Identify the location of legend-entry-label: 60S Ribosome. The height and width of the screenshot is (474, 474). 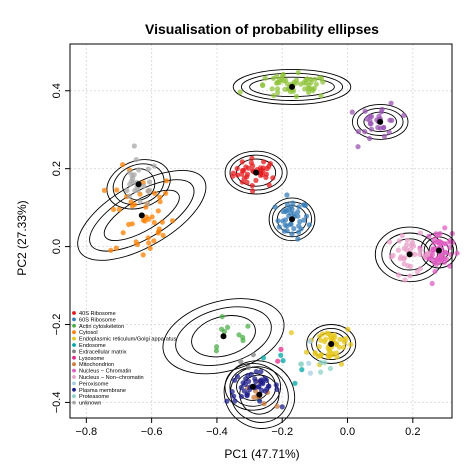
(97, 320).